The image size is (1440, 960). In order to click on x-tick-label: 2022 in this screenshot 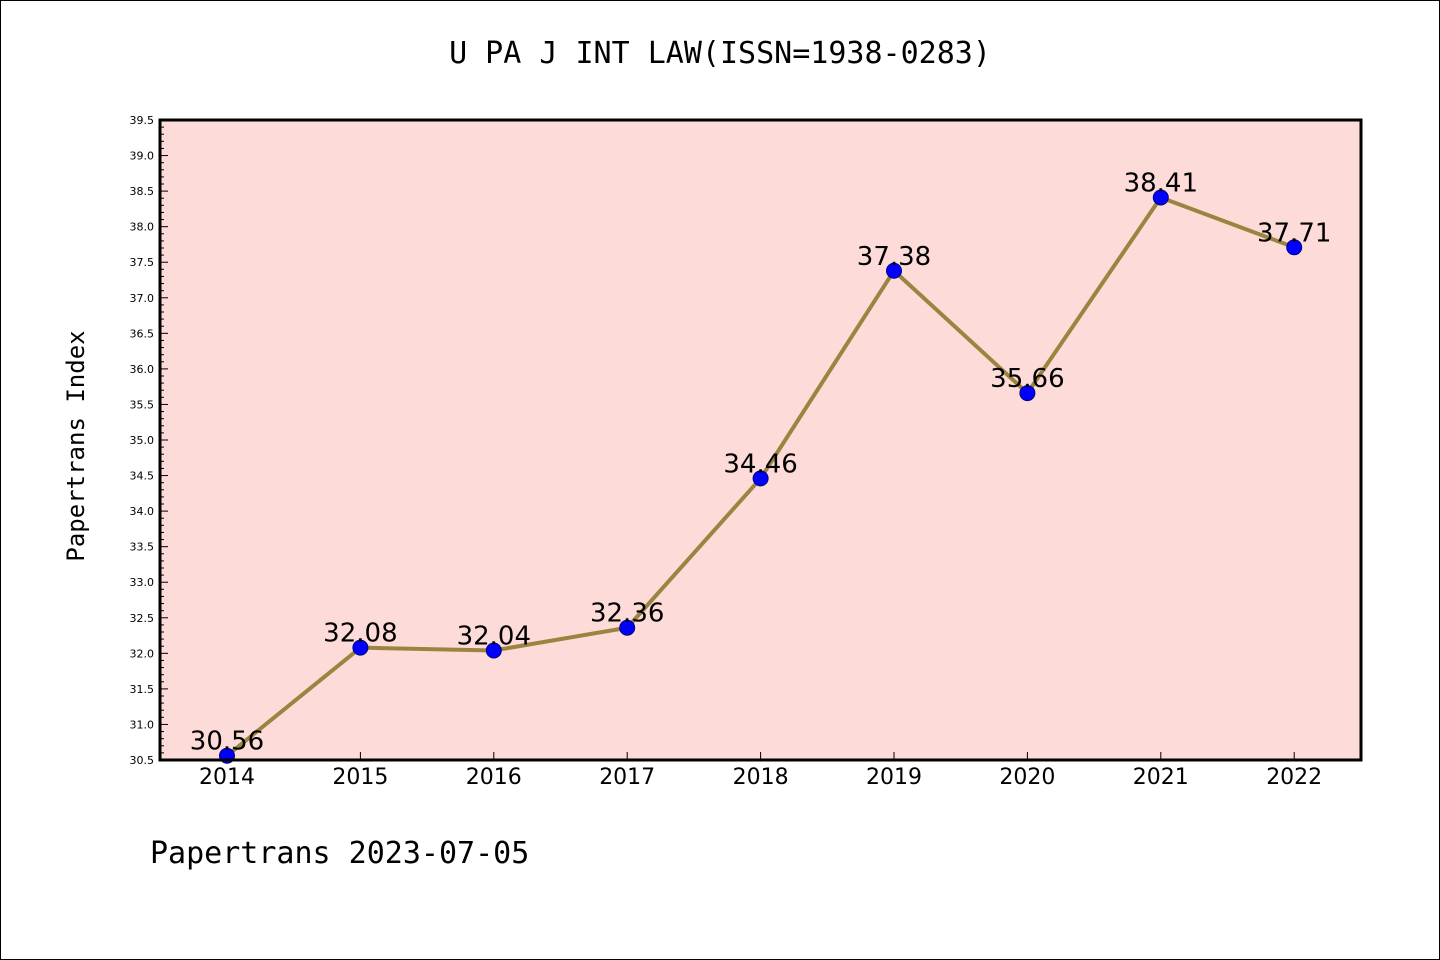, I will do `click(1294, 777)`.